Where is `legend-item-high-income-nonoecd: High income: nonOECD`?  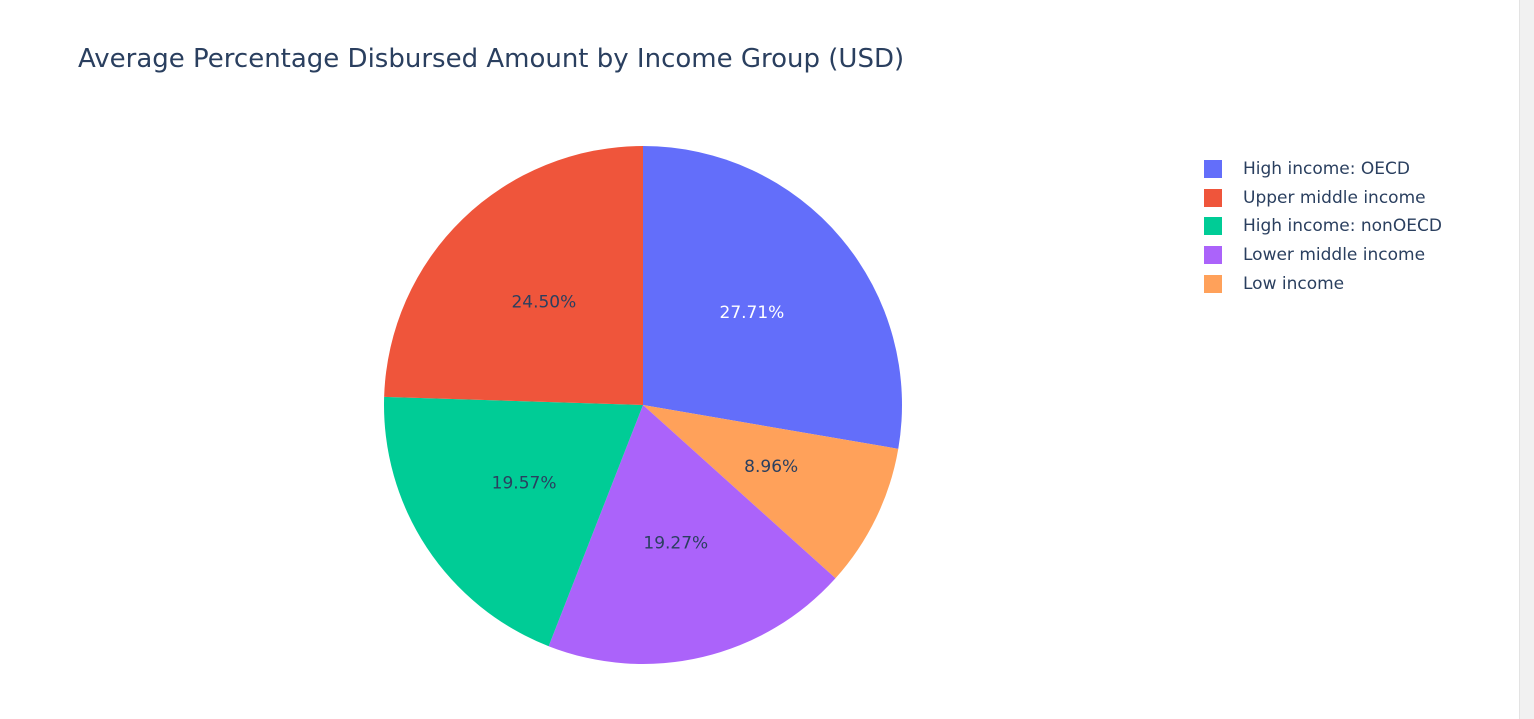
legend-item-high-income-nonoecd: High income: nonOECD is located at coordinates (1323, 226).